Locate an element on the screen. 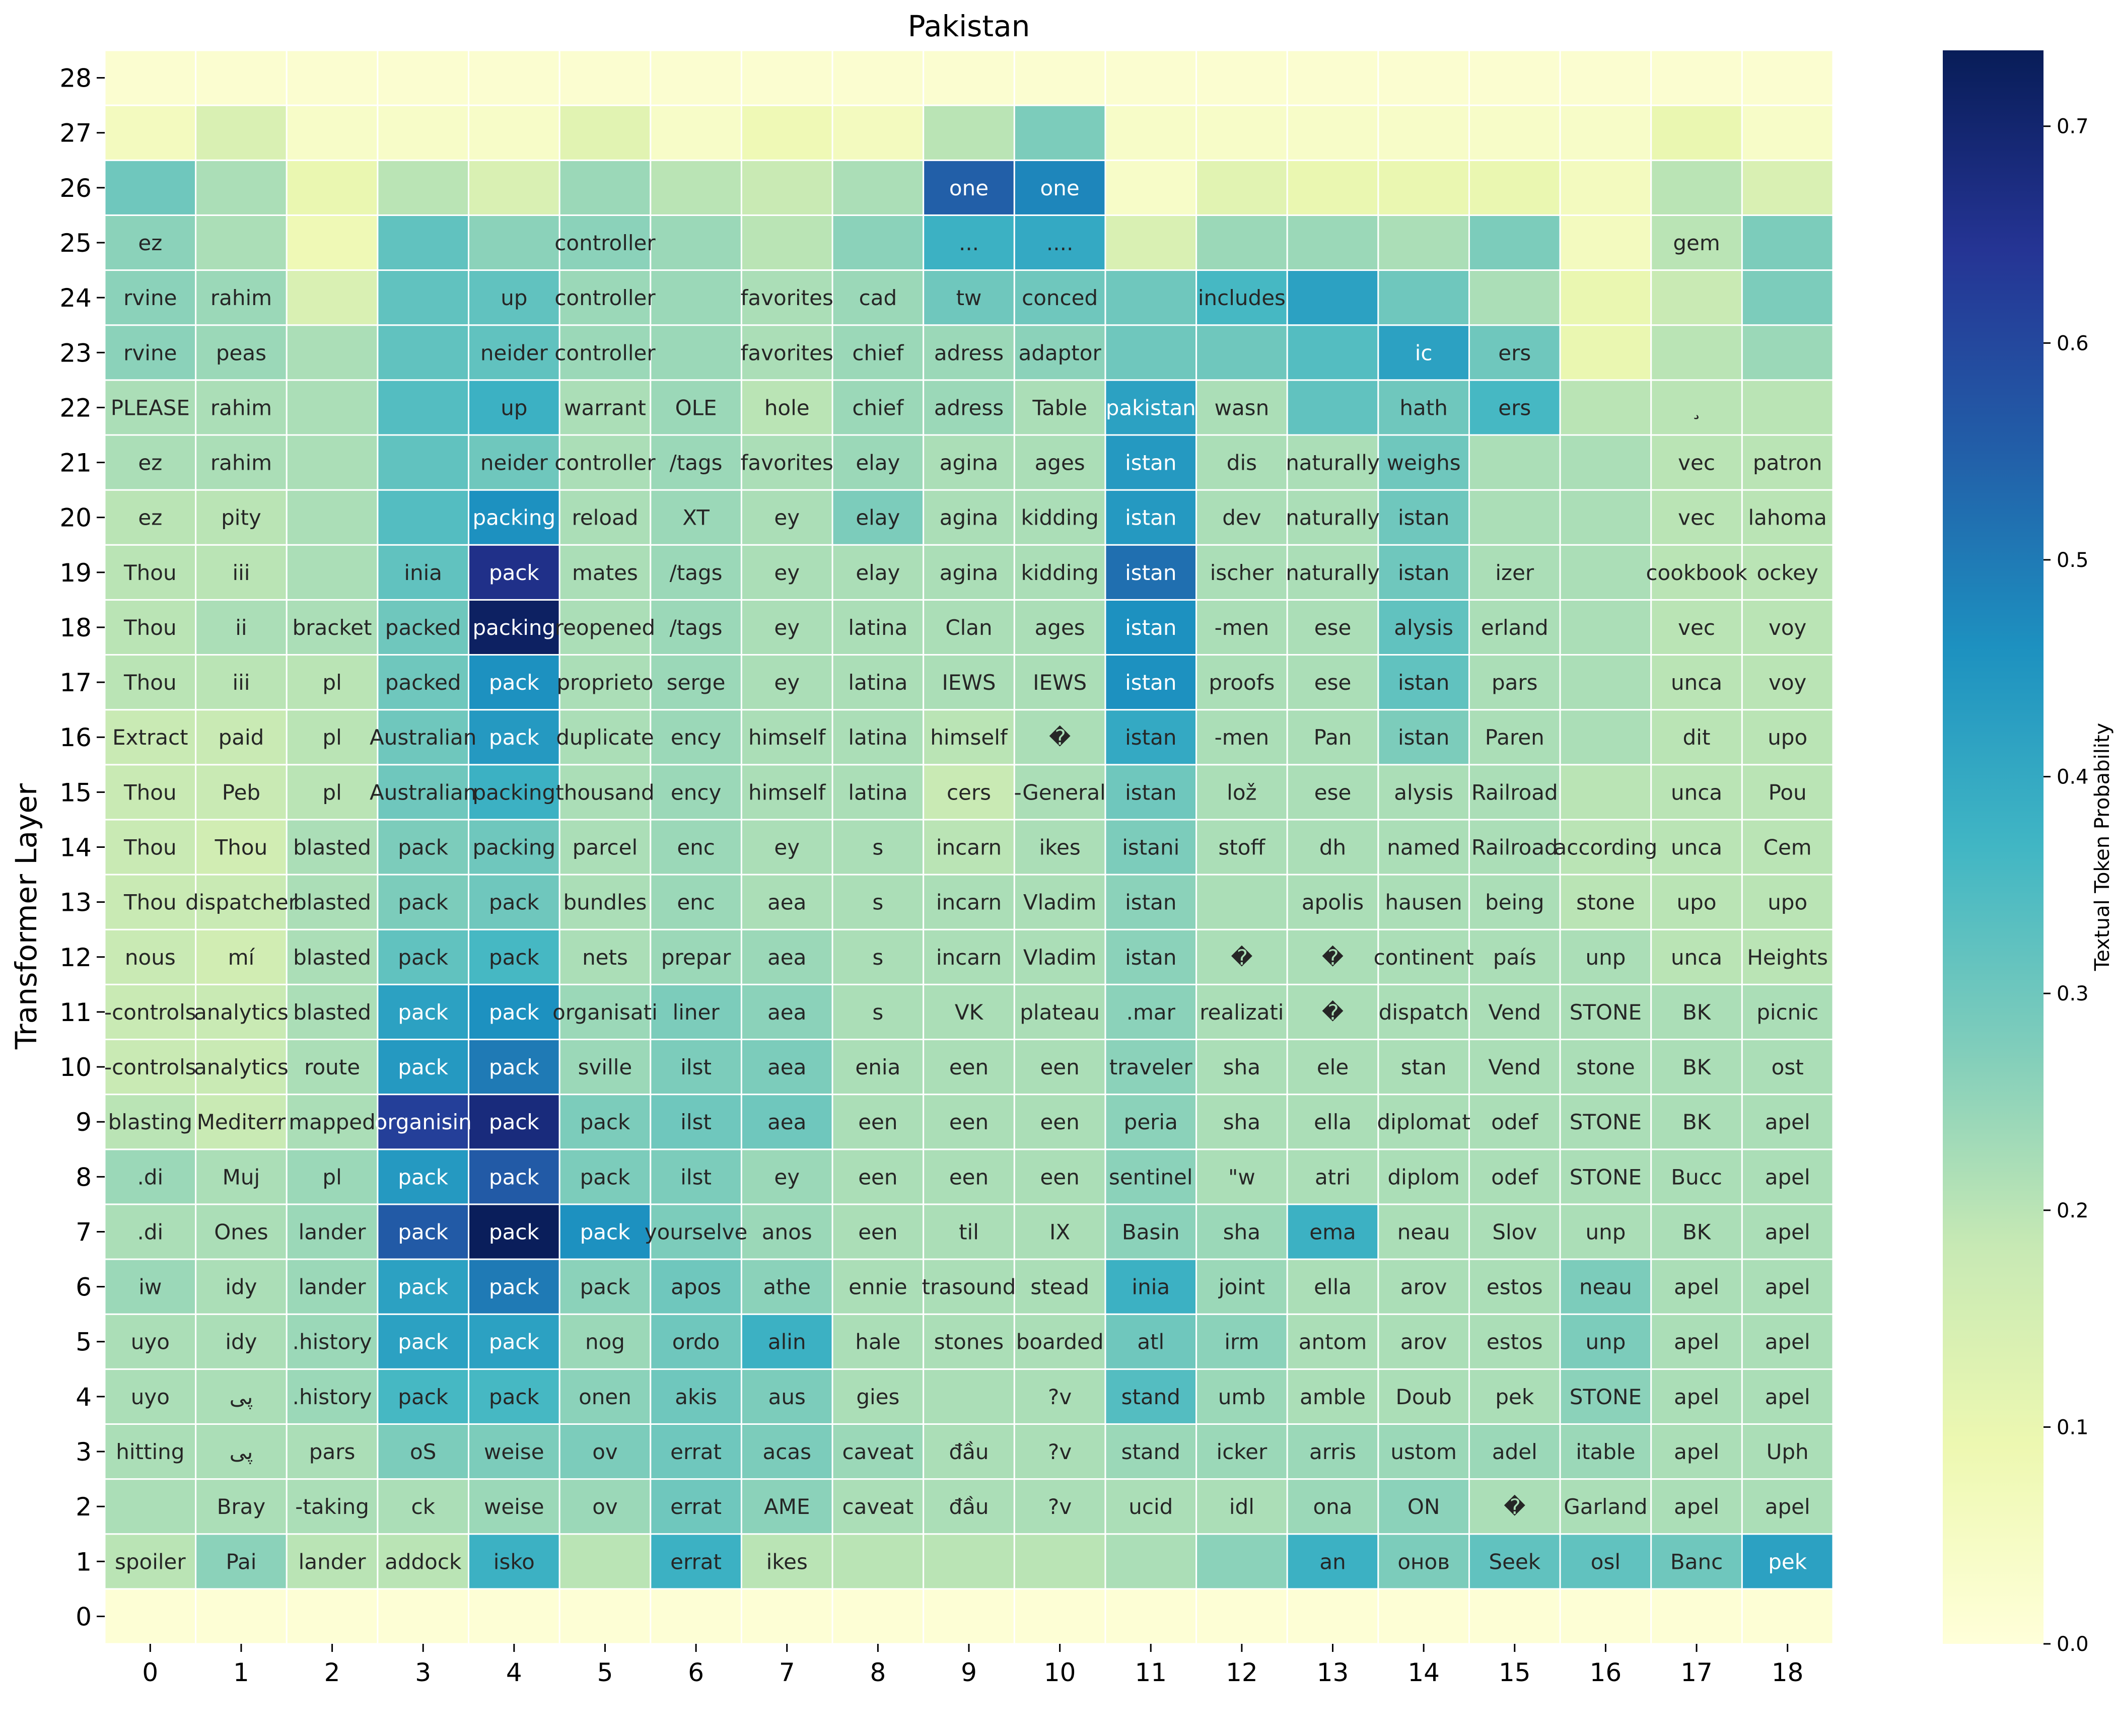 This screenshot has width=2114, height=1736. cell-label: warrant is located at coordinates (605, 407).